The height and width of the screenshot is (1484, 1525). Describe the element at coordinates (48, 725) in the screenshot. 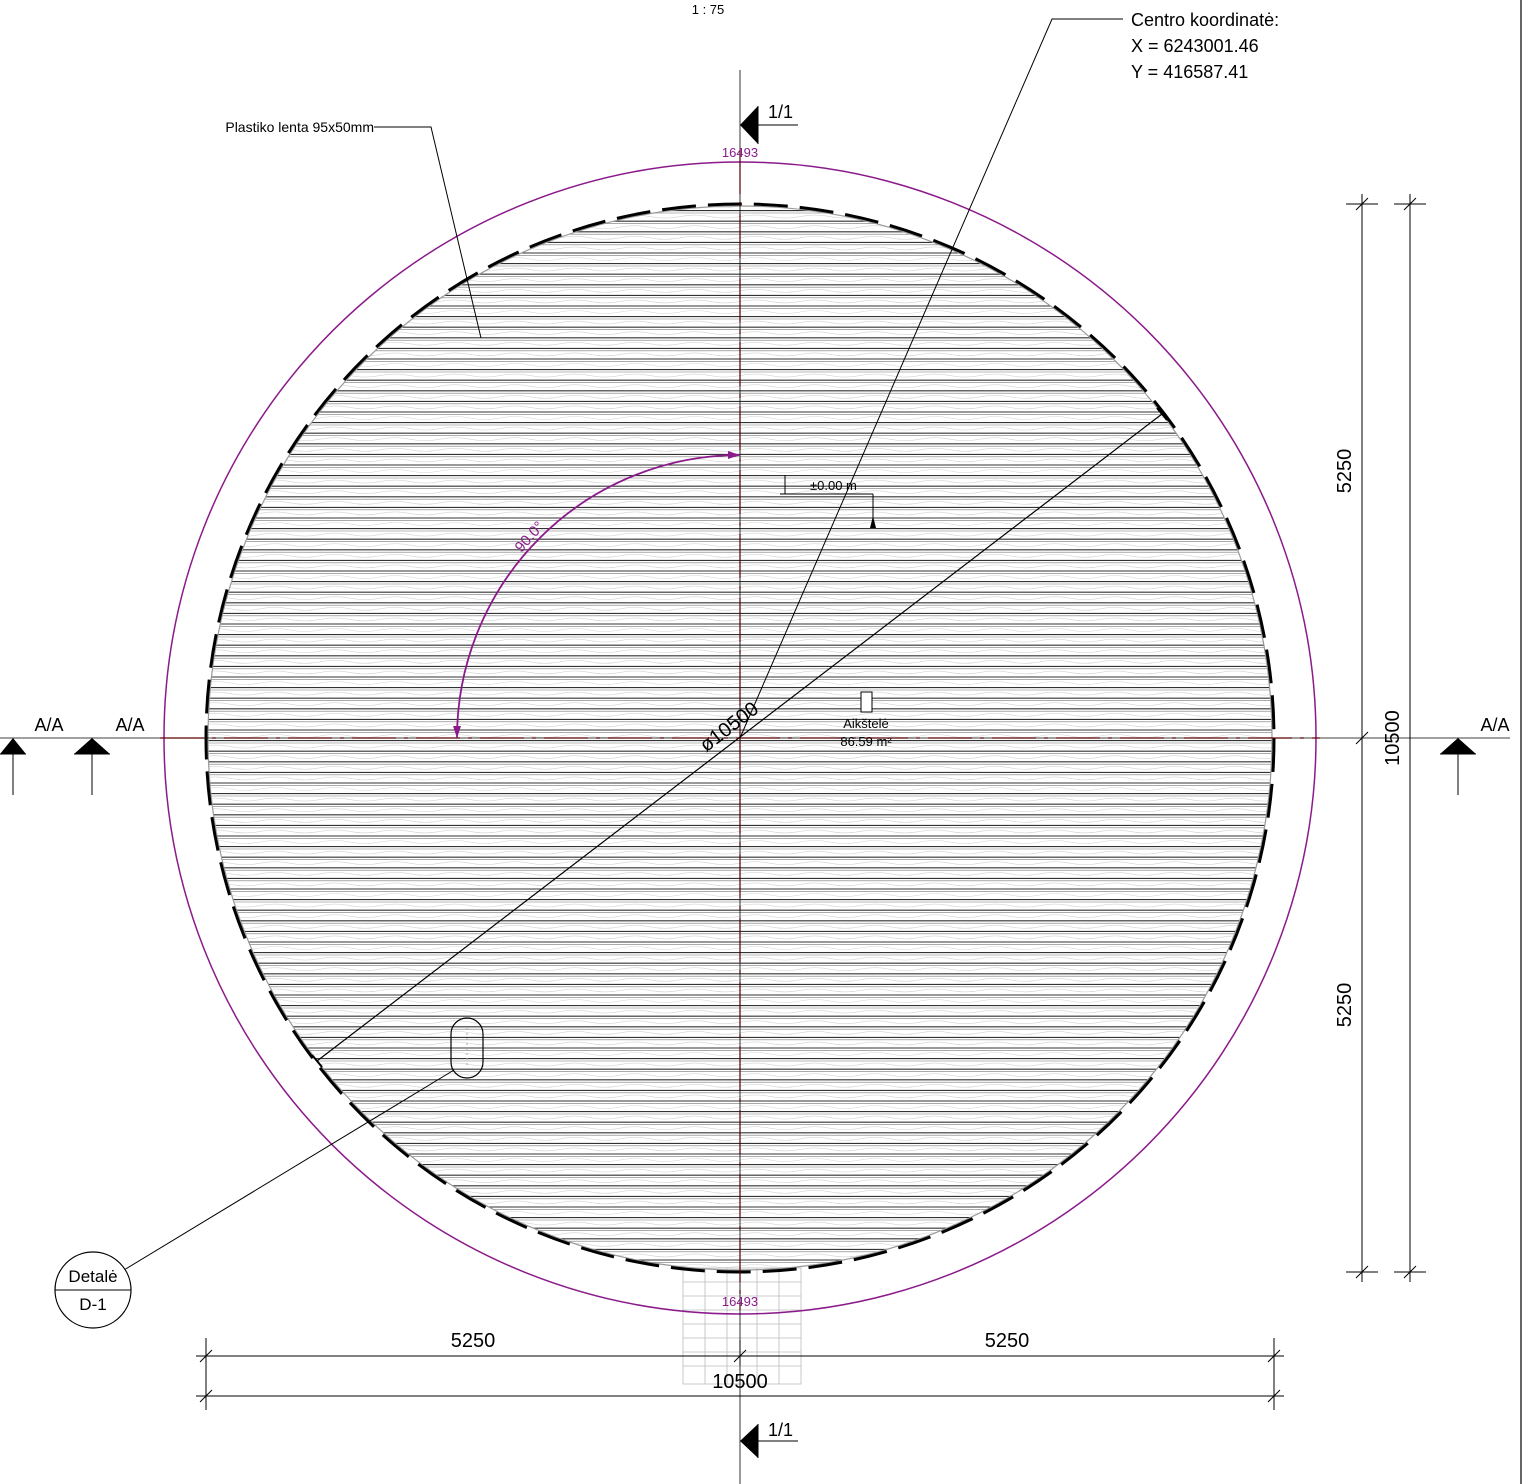

I see `section-marker-left-outer-label: A/A` at that location.